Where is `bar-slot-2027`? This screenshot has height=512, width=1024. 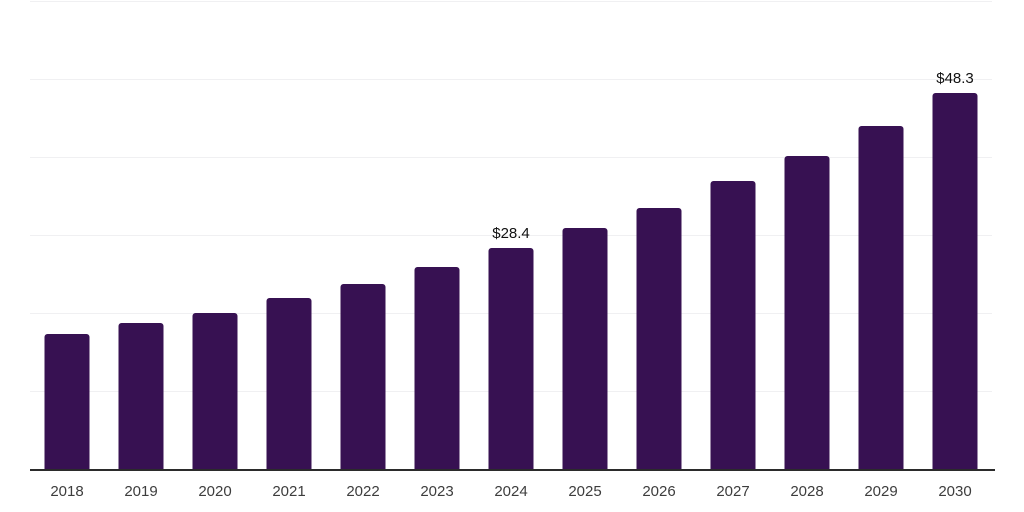 bar-slot-2027 is located at coordinates (733, 236).